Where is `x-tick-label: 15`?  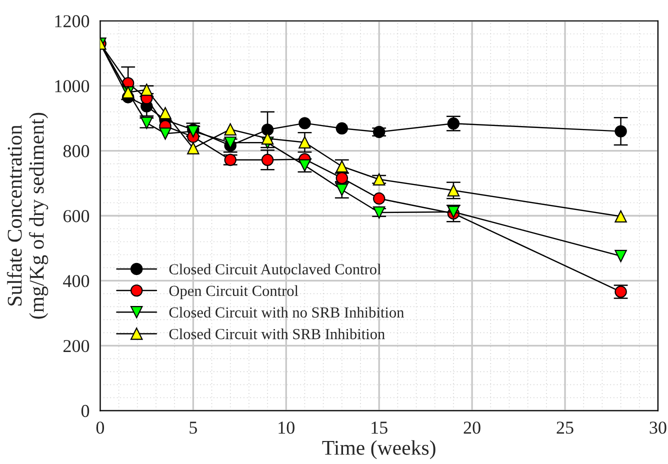 x-tick-label: 15 is located at coordinates (380, 428).